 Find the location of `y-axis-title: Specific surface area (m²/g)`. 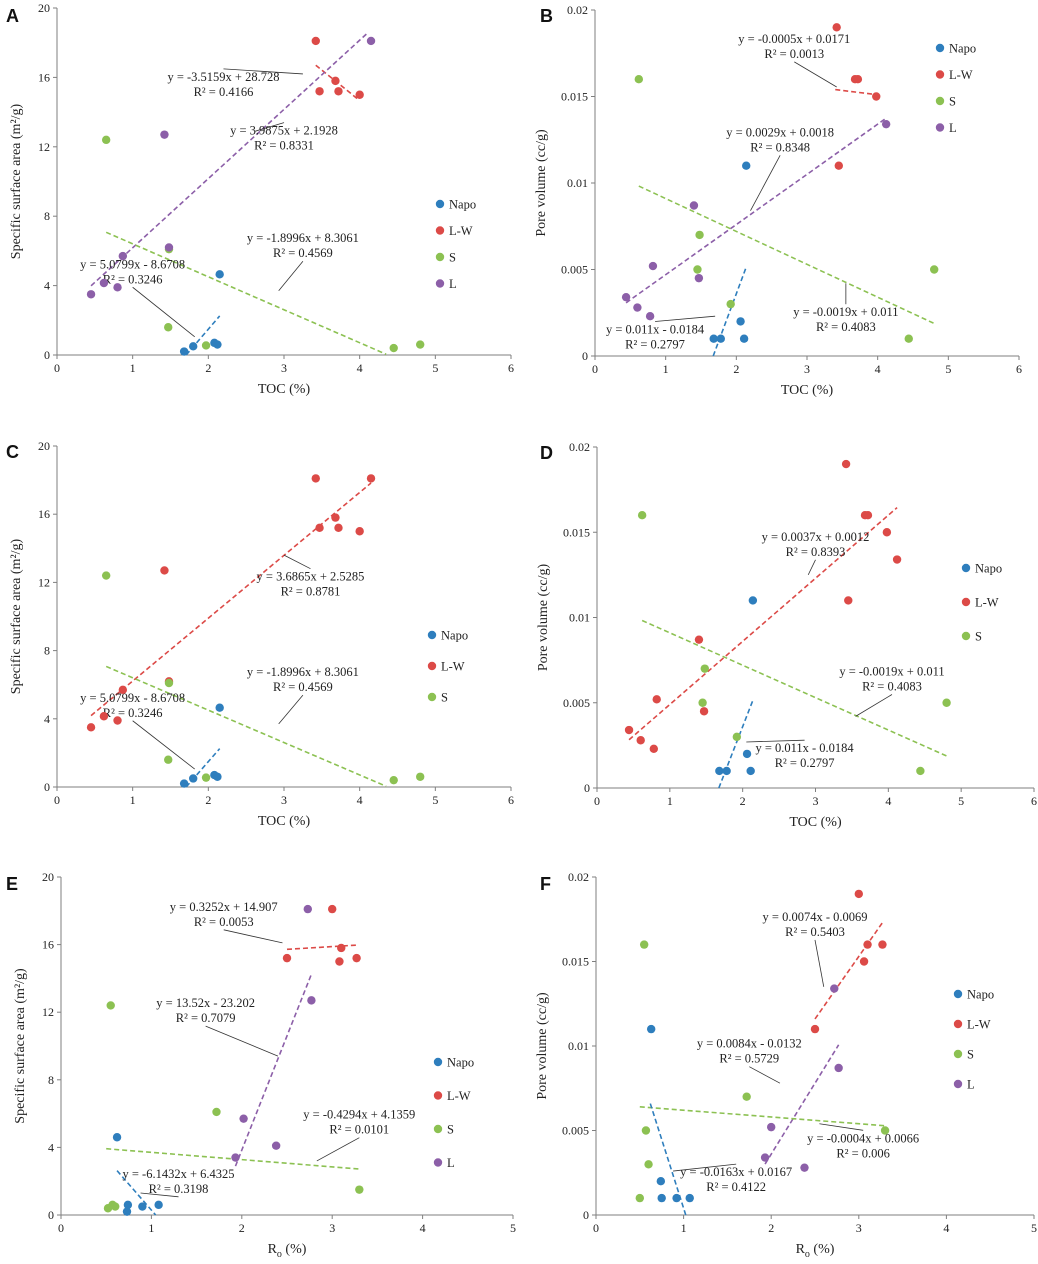

y-axis-title: Specific surface area (m²/g) is located at coordinates (16, 181).